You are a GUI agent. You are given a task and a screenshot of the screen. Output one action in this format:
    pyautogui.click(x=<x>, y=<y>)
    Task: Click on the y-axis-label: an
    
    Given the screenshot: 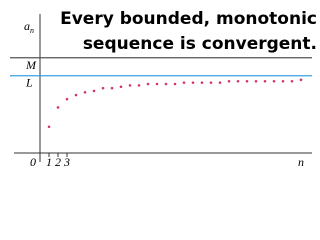 What is the action you would take?
    pyautogui.click(x=29, y=27)
    